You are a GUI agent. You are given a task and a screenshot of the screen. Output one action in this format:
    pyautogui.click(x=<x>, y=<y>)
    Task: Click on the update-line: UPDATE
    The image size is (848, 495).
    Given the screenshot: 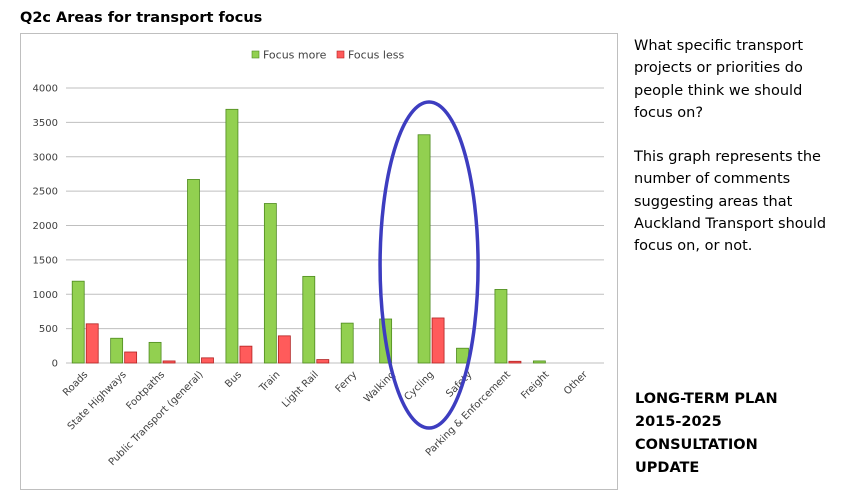 What is the action you would take?
    pyautogui.click(x=667, y=468)
    